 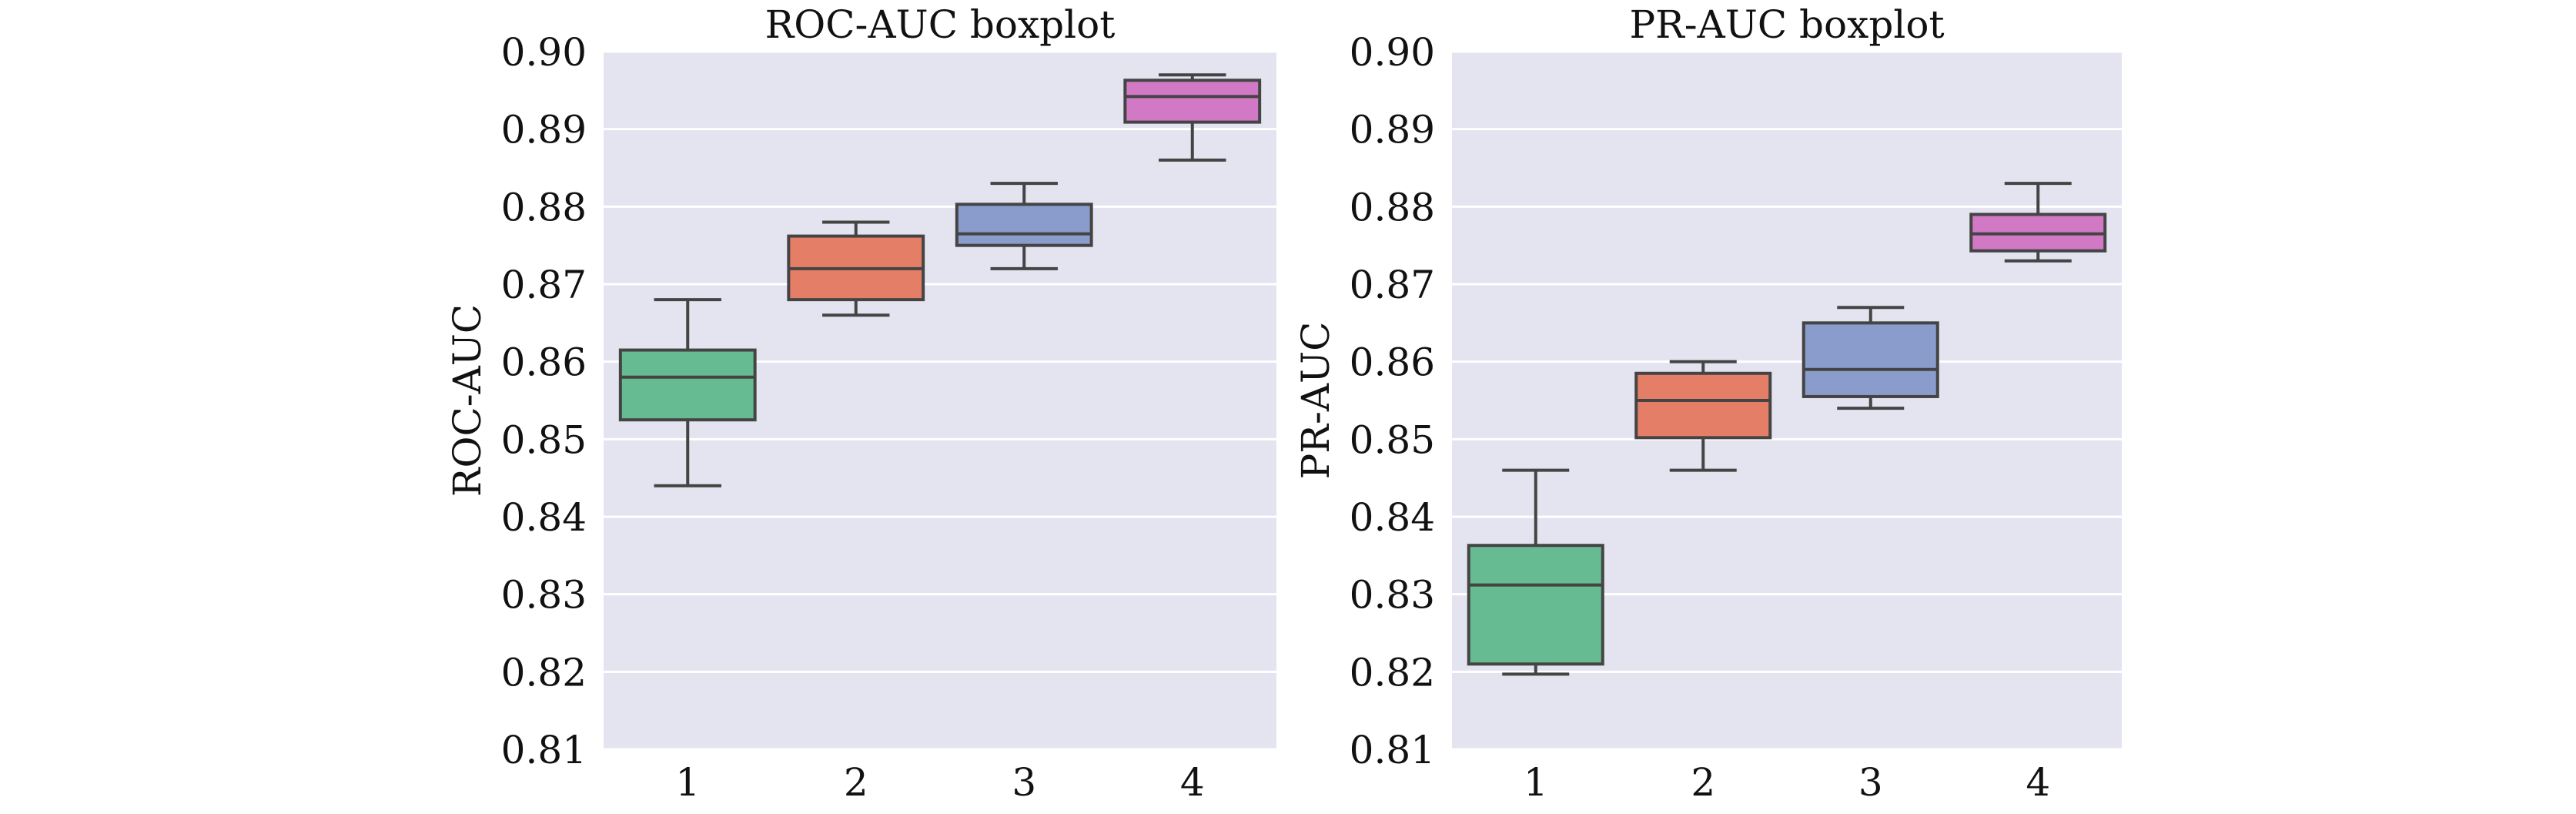 I want to click on roc-auc-ytick-label: 0.84, so click(x=544, y=517).